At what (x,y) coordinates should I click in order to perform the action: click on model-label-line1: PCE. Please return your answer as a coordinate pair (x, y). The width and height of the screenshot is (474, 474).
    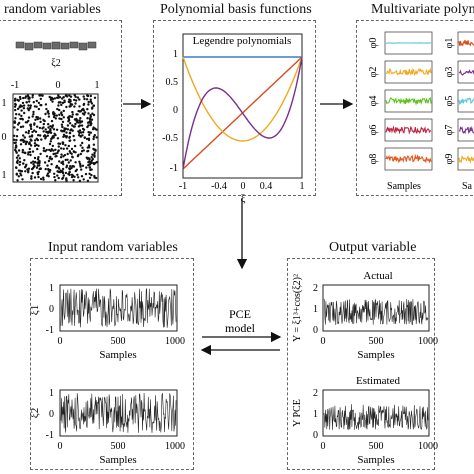
    Looking at the image, I should click on (240, 314).